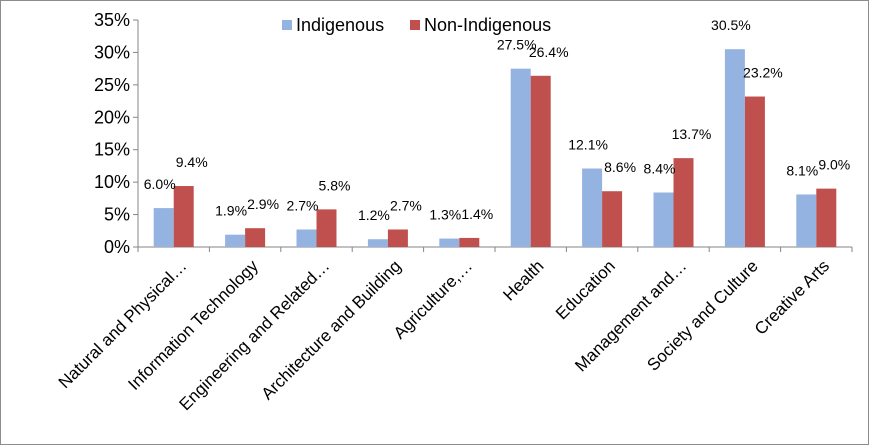 Image resolution: width=869 pixels, height=445 pixels. What do you see at coordinates (692, 134) in the screenshot?
I see `data-label: 13.7%` at bounding box center [692, 134].